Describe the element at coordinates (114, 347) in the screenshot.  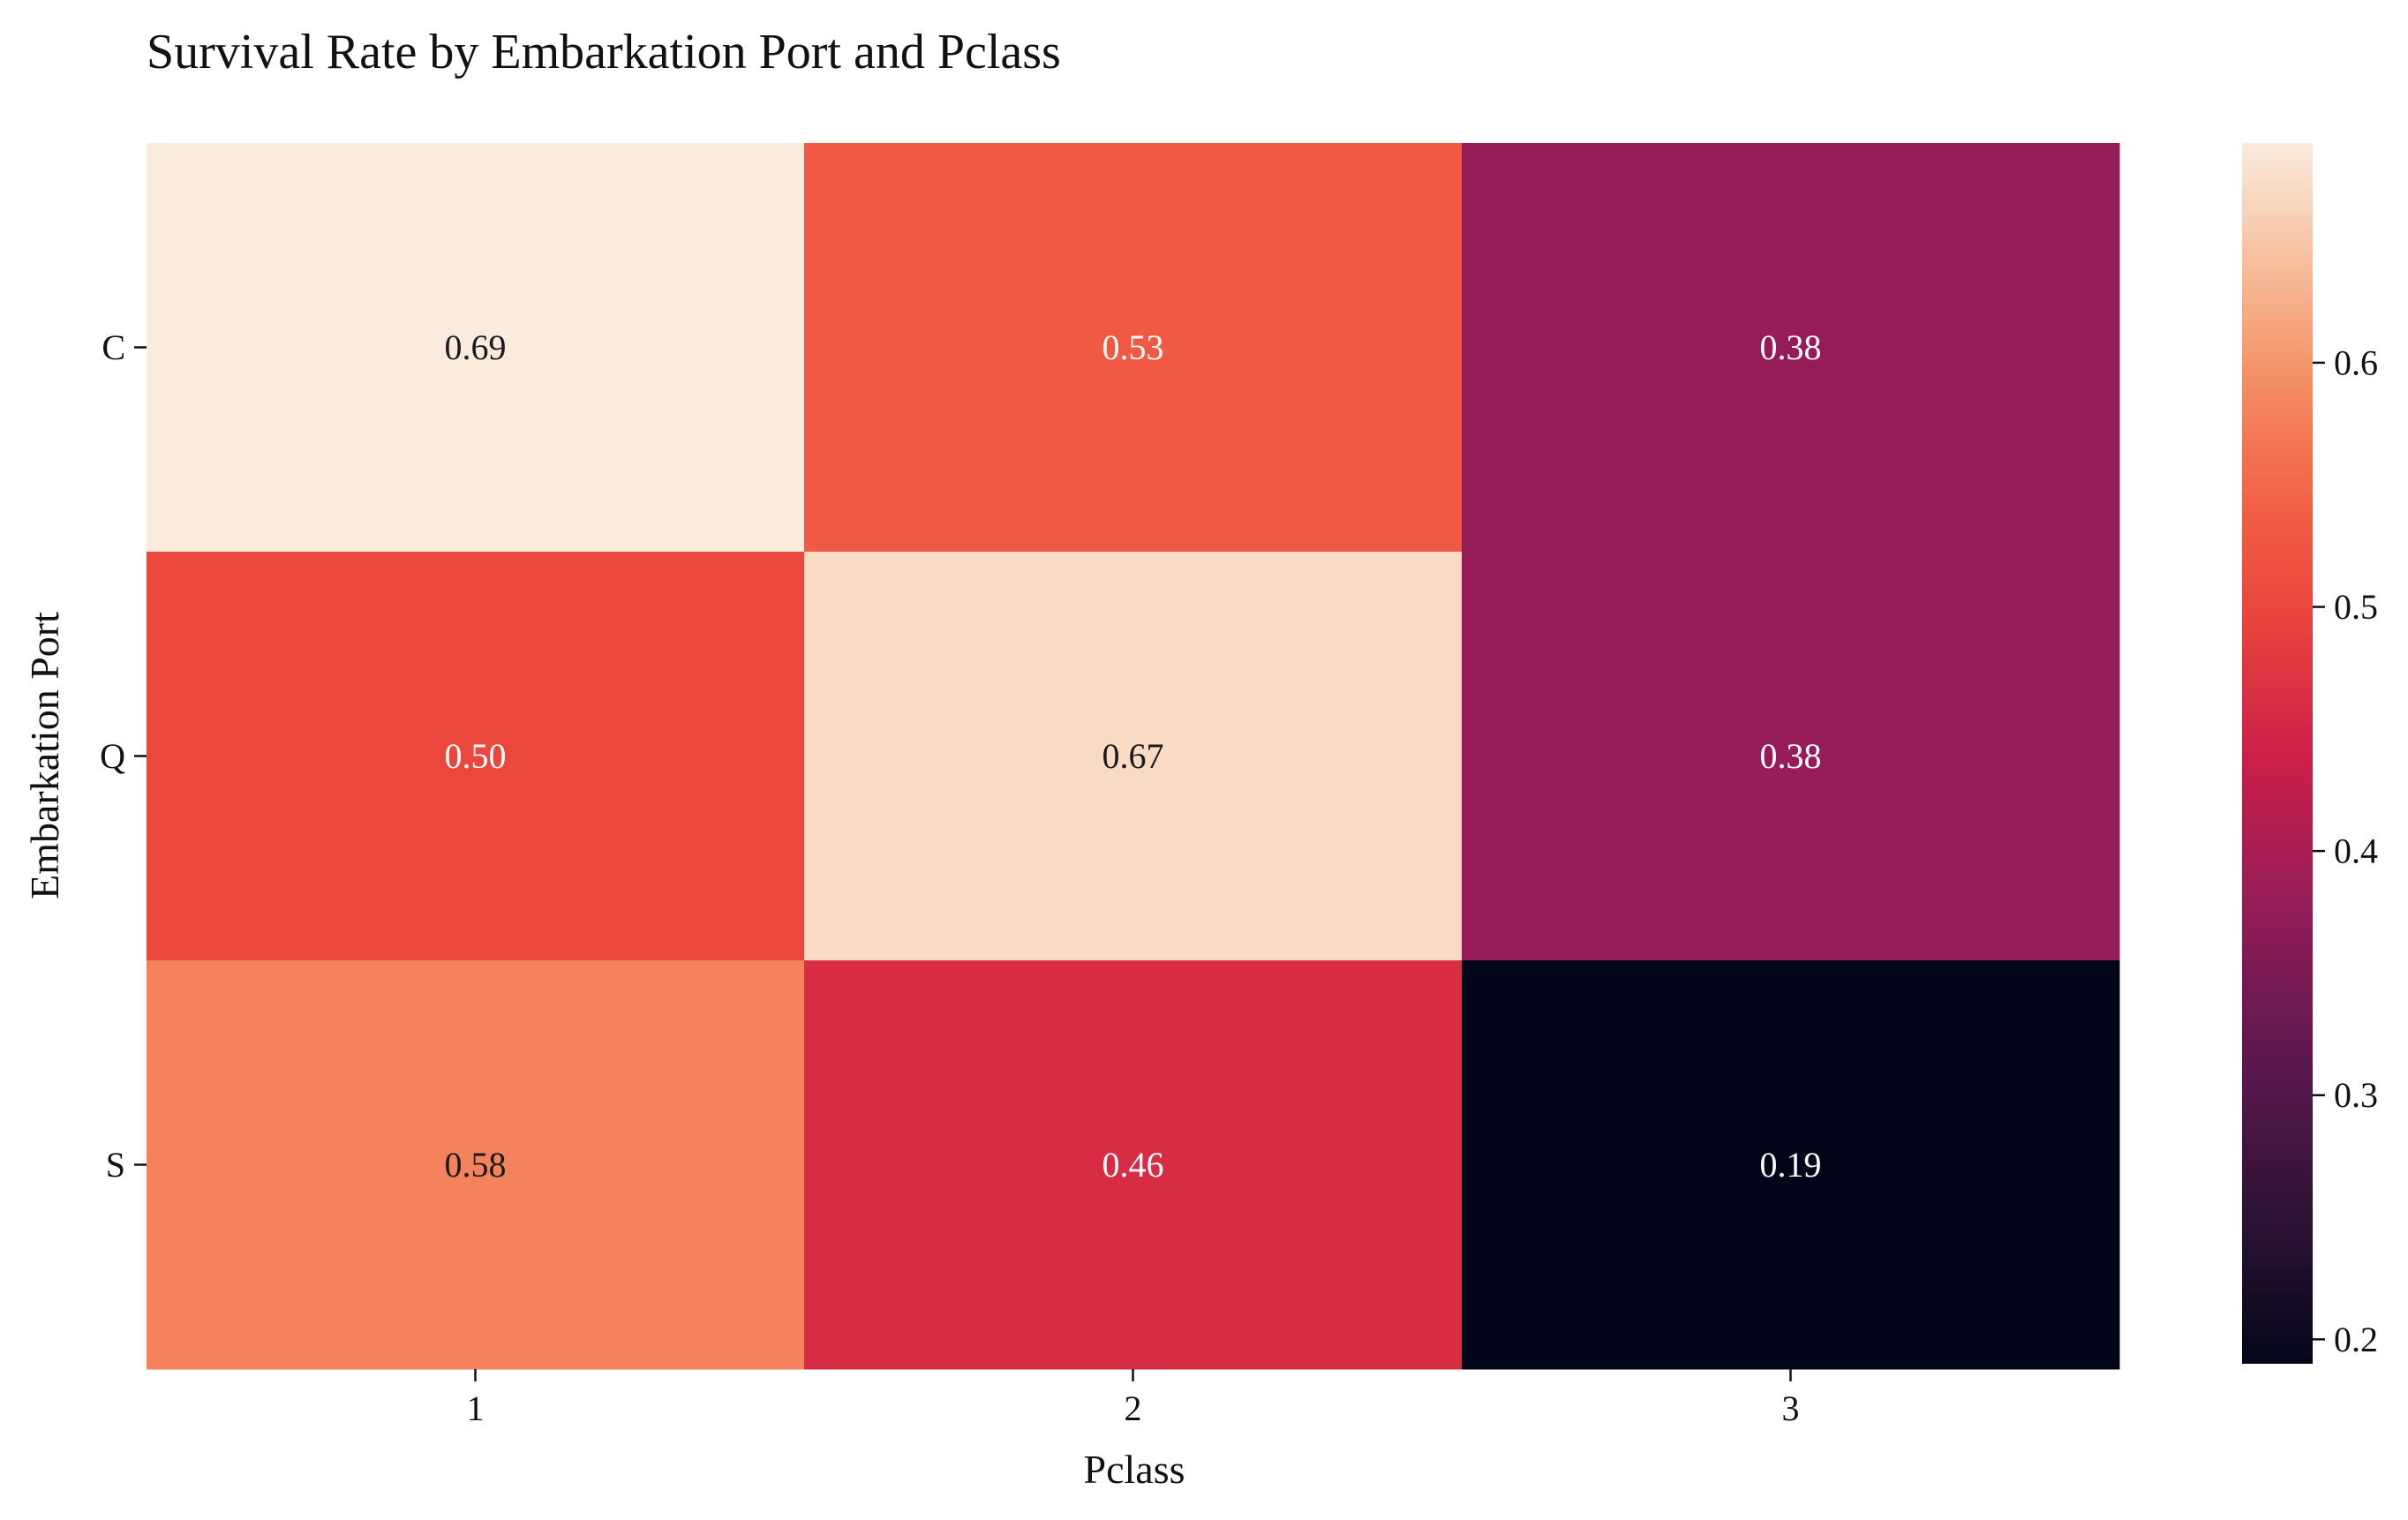
I see `y-tick-label: C` at that location.